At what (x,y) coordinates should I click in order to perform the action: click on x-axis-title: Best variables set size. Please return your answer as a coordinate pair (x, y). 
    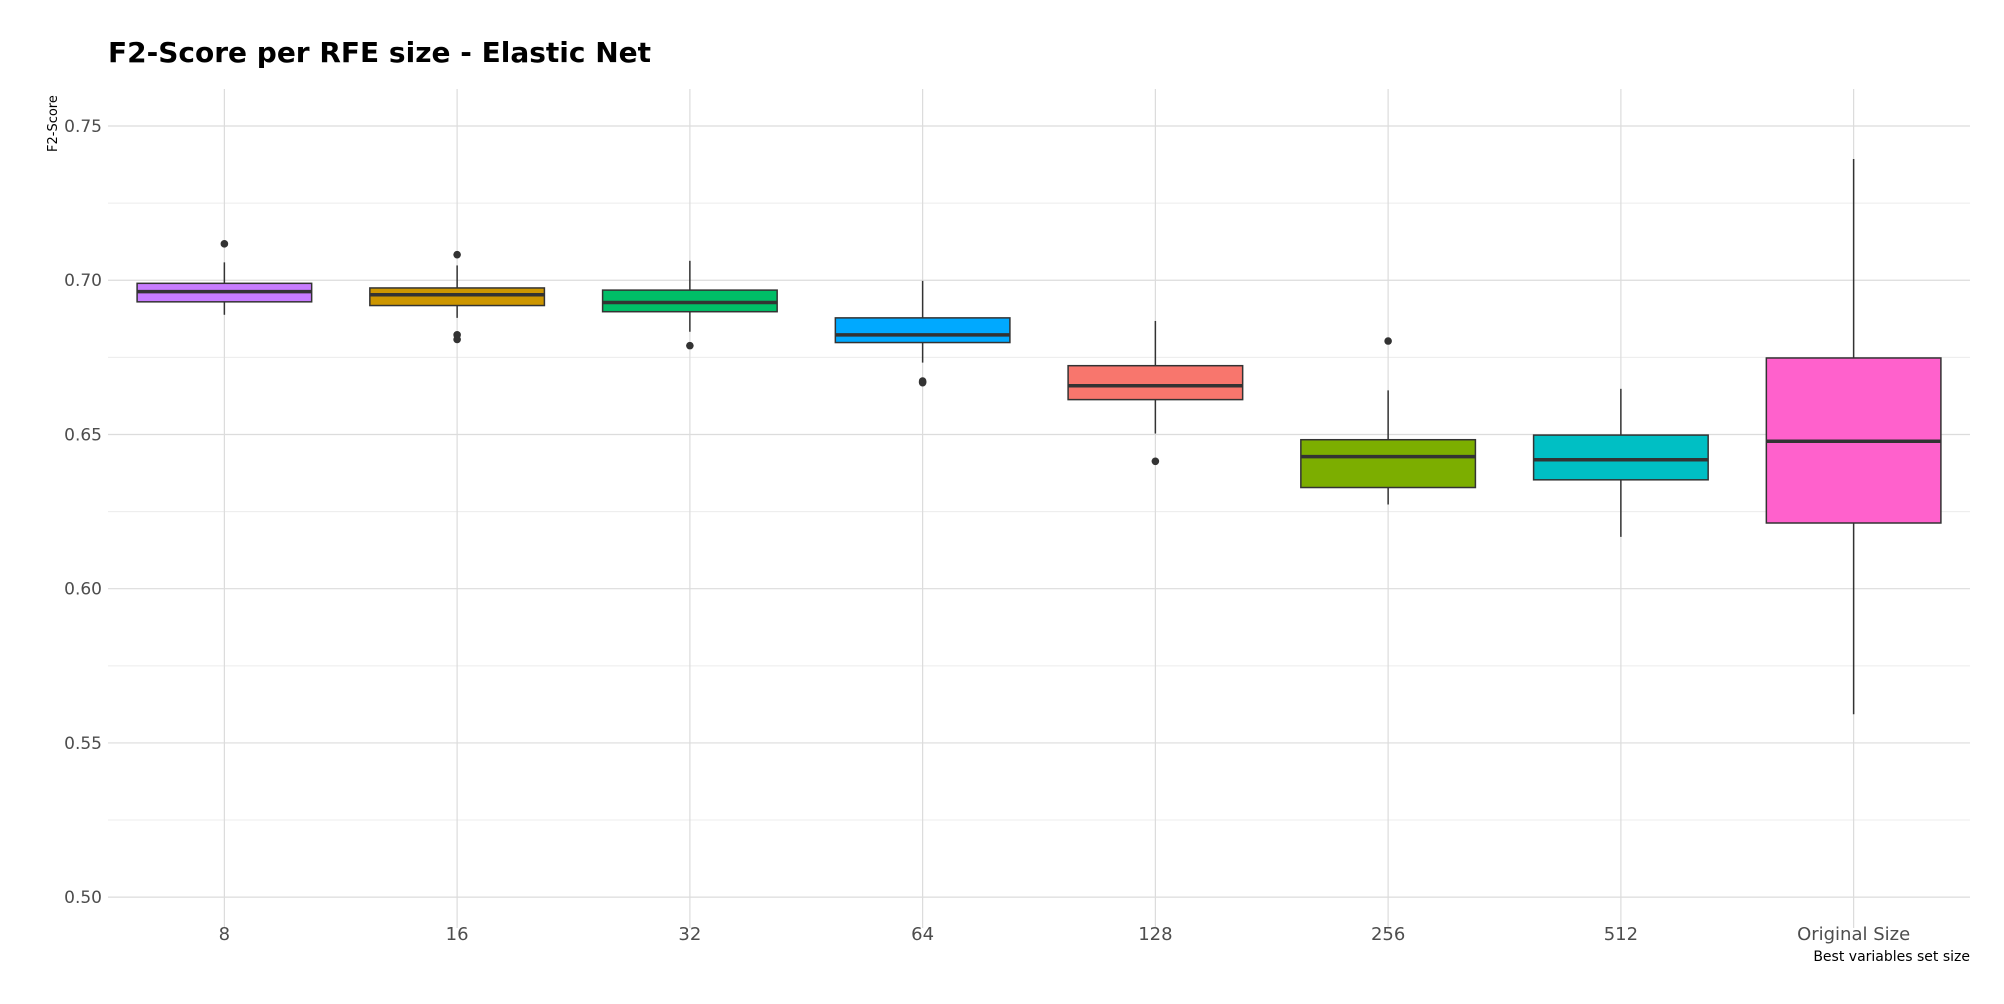
    Looking at the image, I should click on (1891, 957).